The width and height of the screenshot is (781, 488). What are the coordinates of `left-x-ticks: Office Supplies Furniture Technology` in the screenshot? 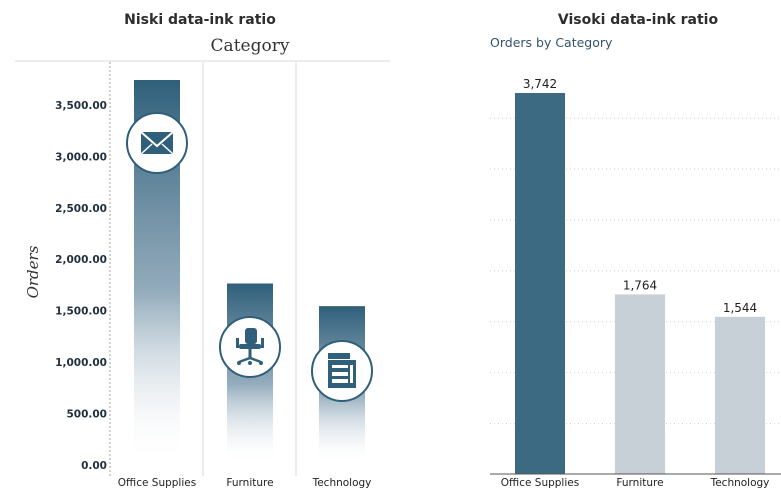 It's located at (245, 482).